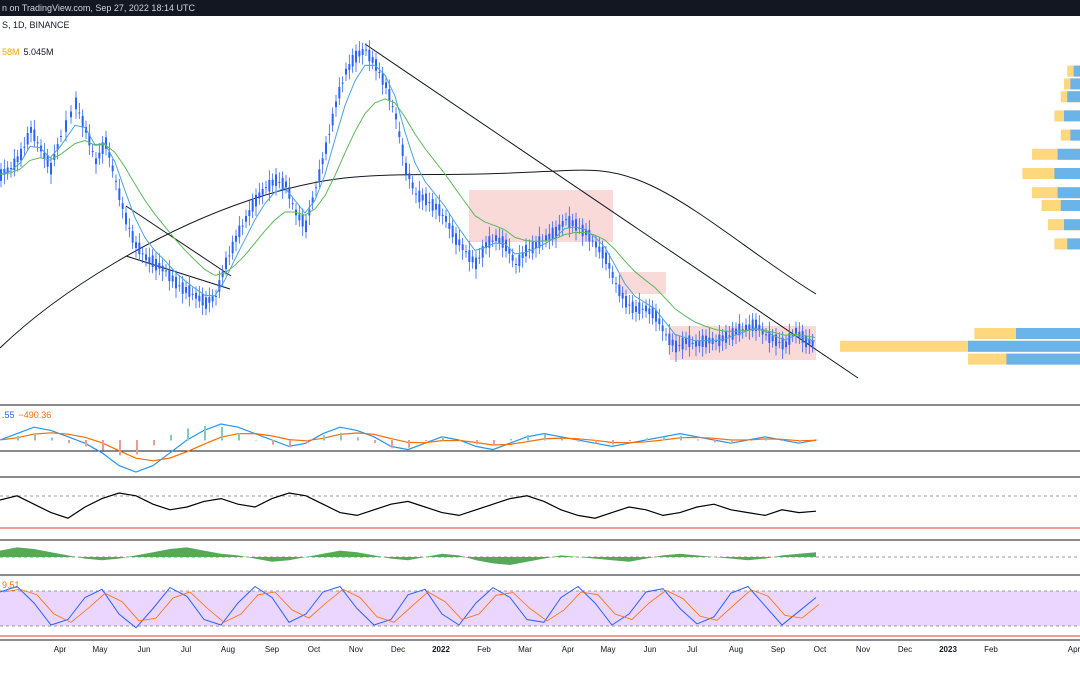 The width and height of the screenshot is (1080, 675). I want to click on x-tick-label: Feb, so click(484, 649).